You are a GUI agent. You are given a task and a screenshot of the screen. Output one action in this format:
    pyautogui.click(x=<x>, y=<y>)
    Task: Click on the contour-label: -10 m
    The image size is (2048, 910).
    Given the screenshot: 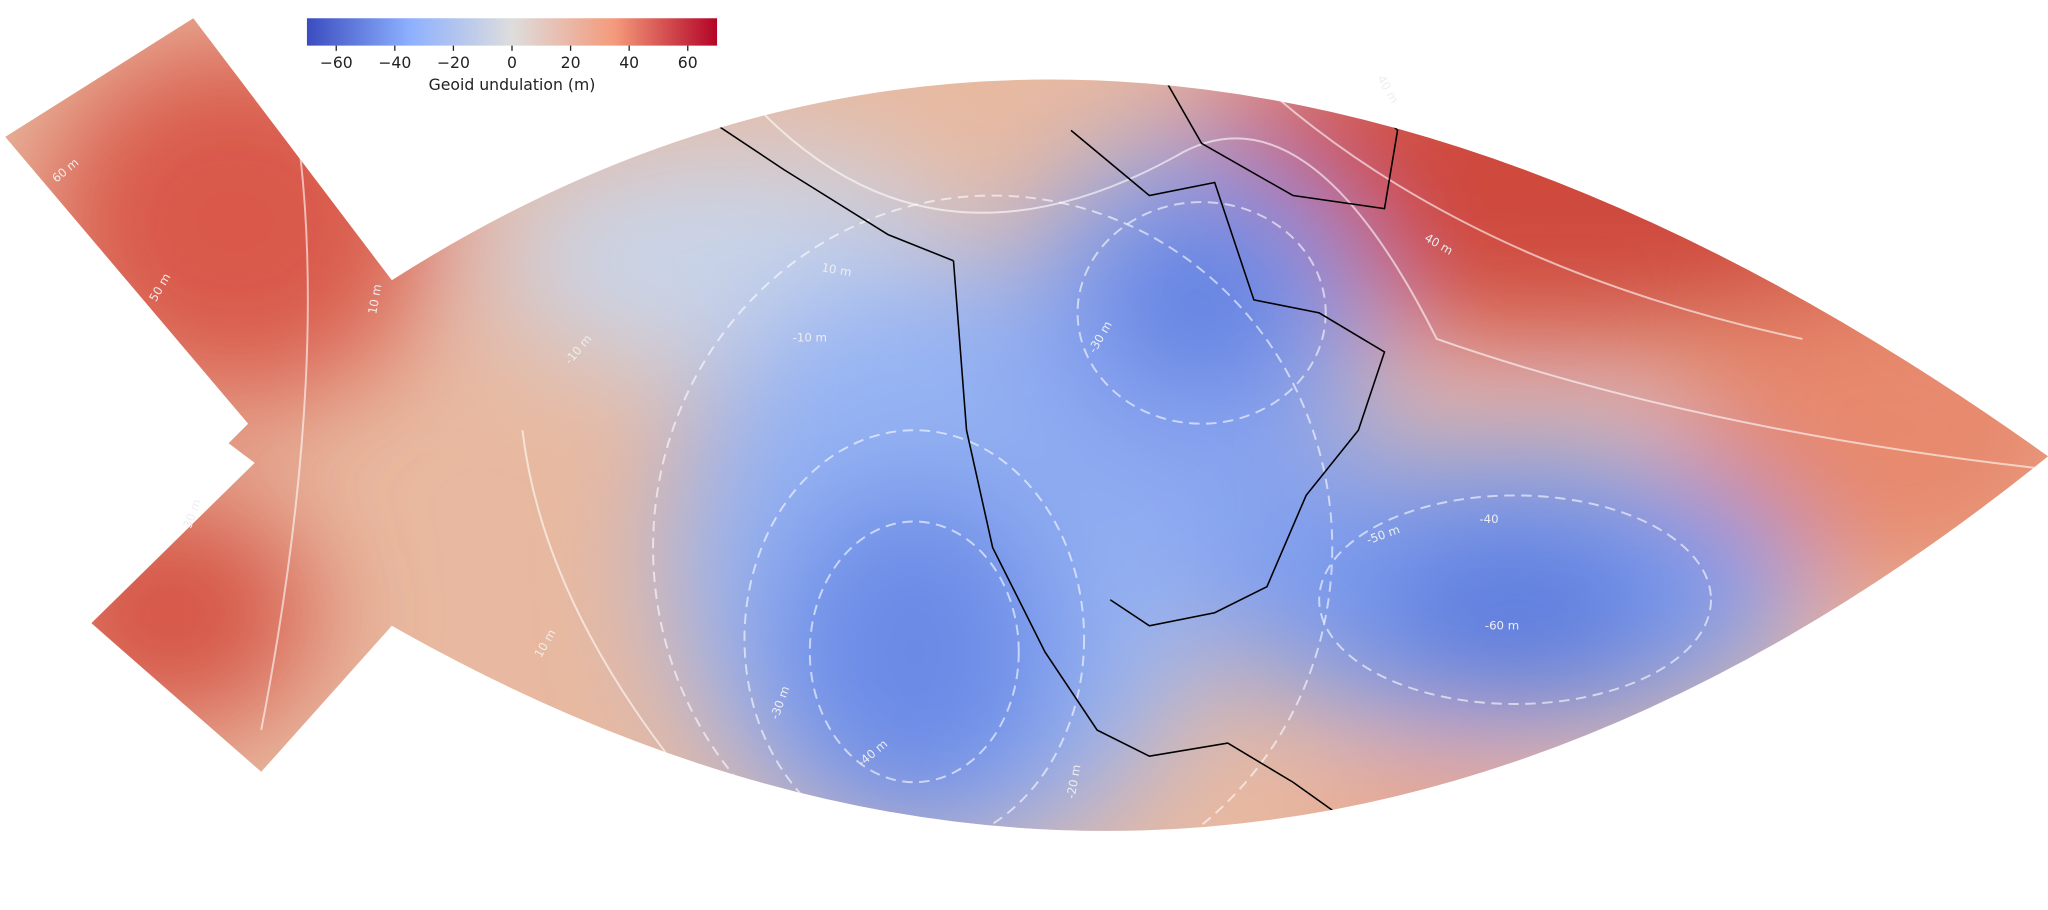 What is the action you would take?
    pyautogui.click(x=810, y=338)
    